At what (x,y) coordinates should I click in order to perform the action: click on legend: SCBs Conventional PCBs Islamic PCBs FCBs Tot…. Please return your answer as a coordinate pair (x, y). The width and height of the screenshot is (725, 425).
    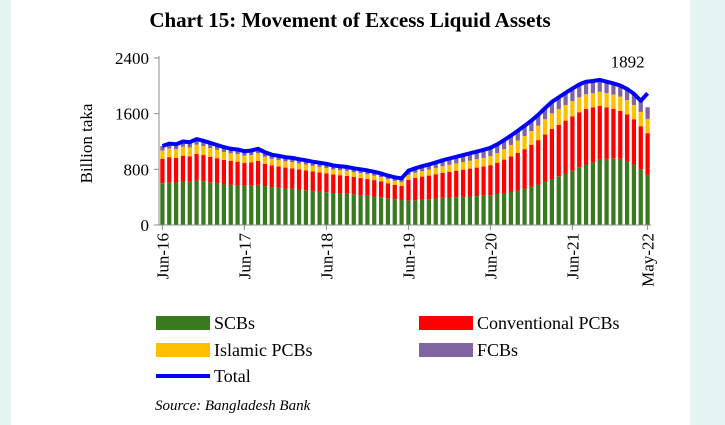
    Looking at the image, I should click on (388, 349).